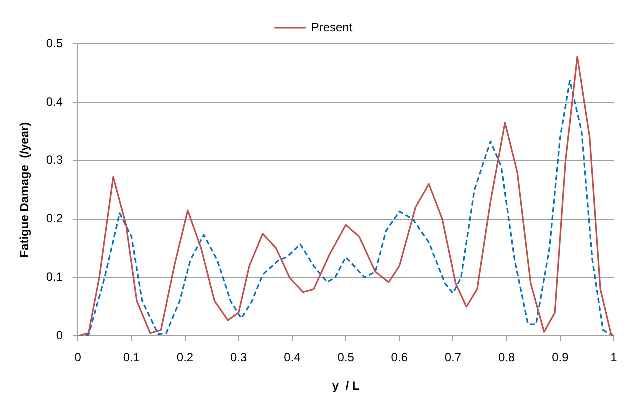 This screenshot has width=636, height=412. Describe the element at coordinates (561, 357) in the screenshot. I see `x-tick-label: 0.9` at that location.